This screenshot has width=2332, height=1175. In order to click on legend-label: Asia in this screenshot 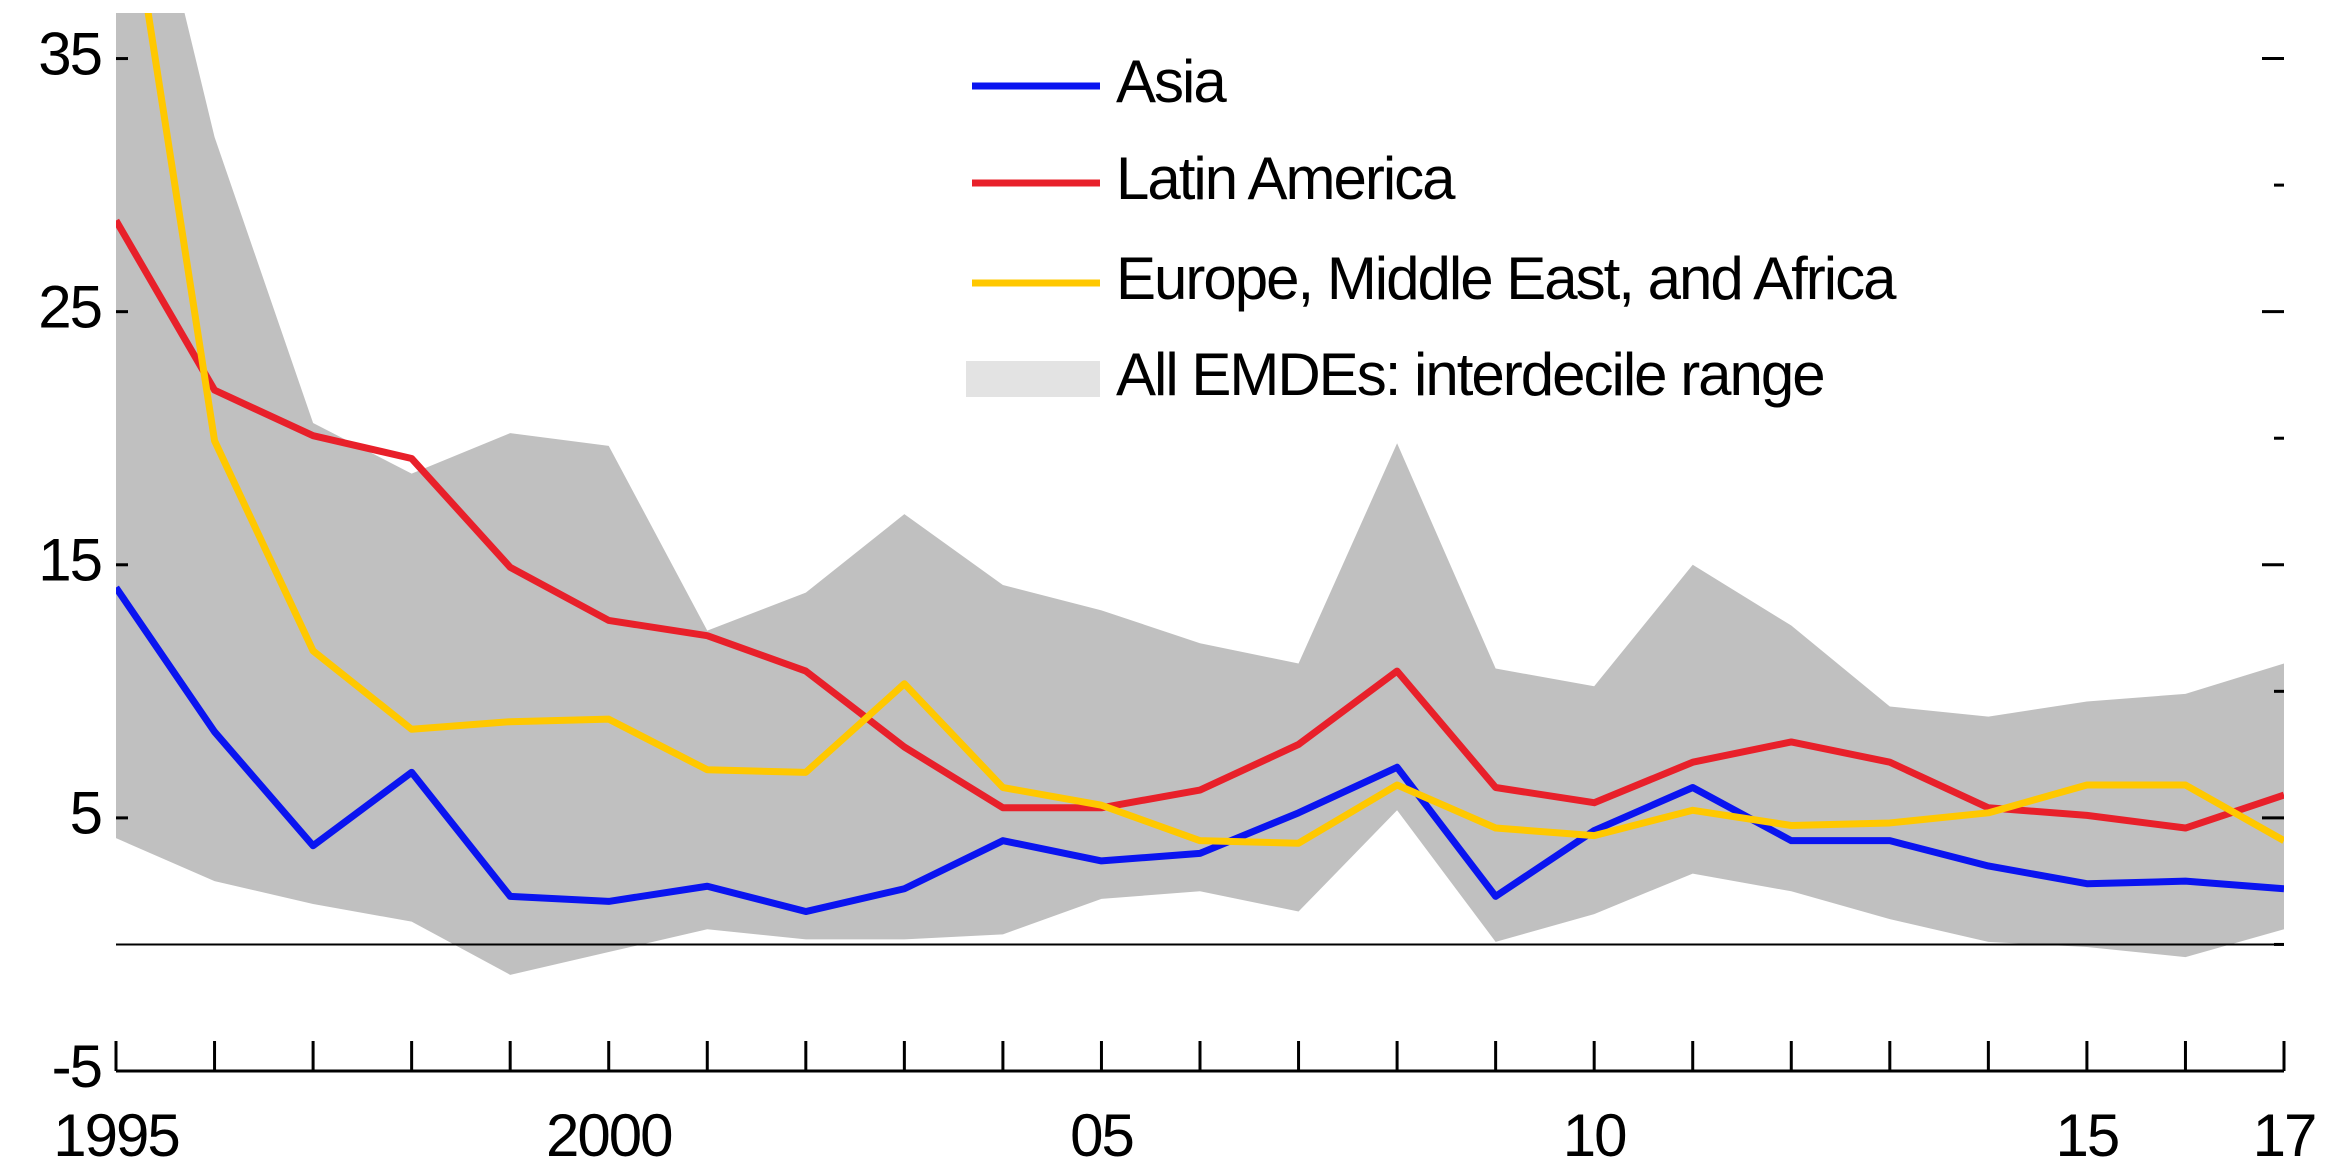, I will do `click(1171, 81)`.